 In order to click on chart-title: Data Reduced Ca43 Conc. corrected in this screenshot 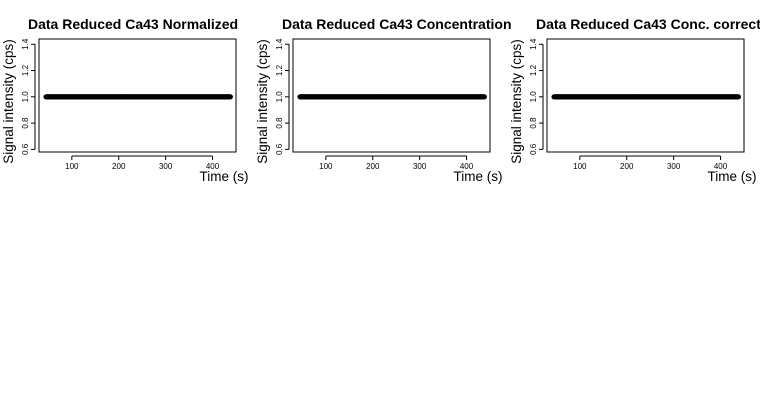, I will do `click(648, 24)`.